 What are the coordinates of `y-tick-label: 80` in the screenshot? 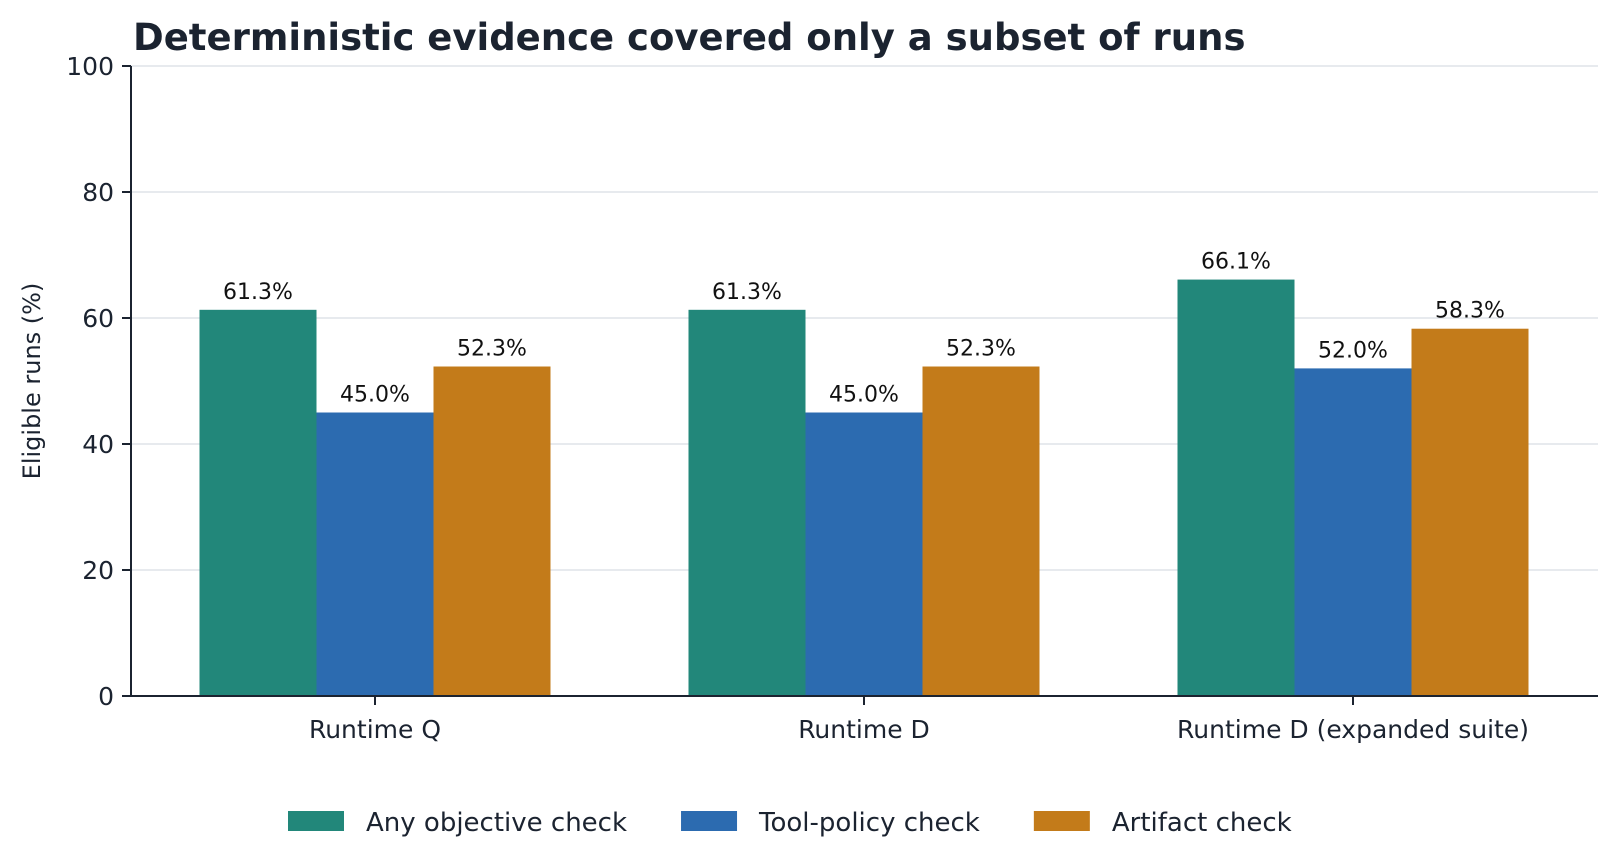 It's located at (98, 192).